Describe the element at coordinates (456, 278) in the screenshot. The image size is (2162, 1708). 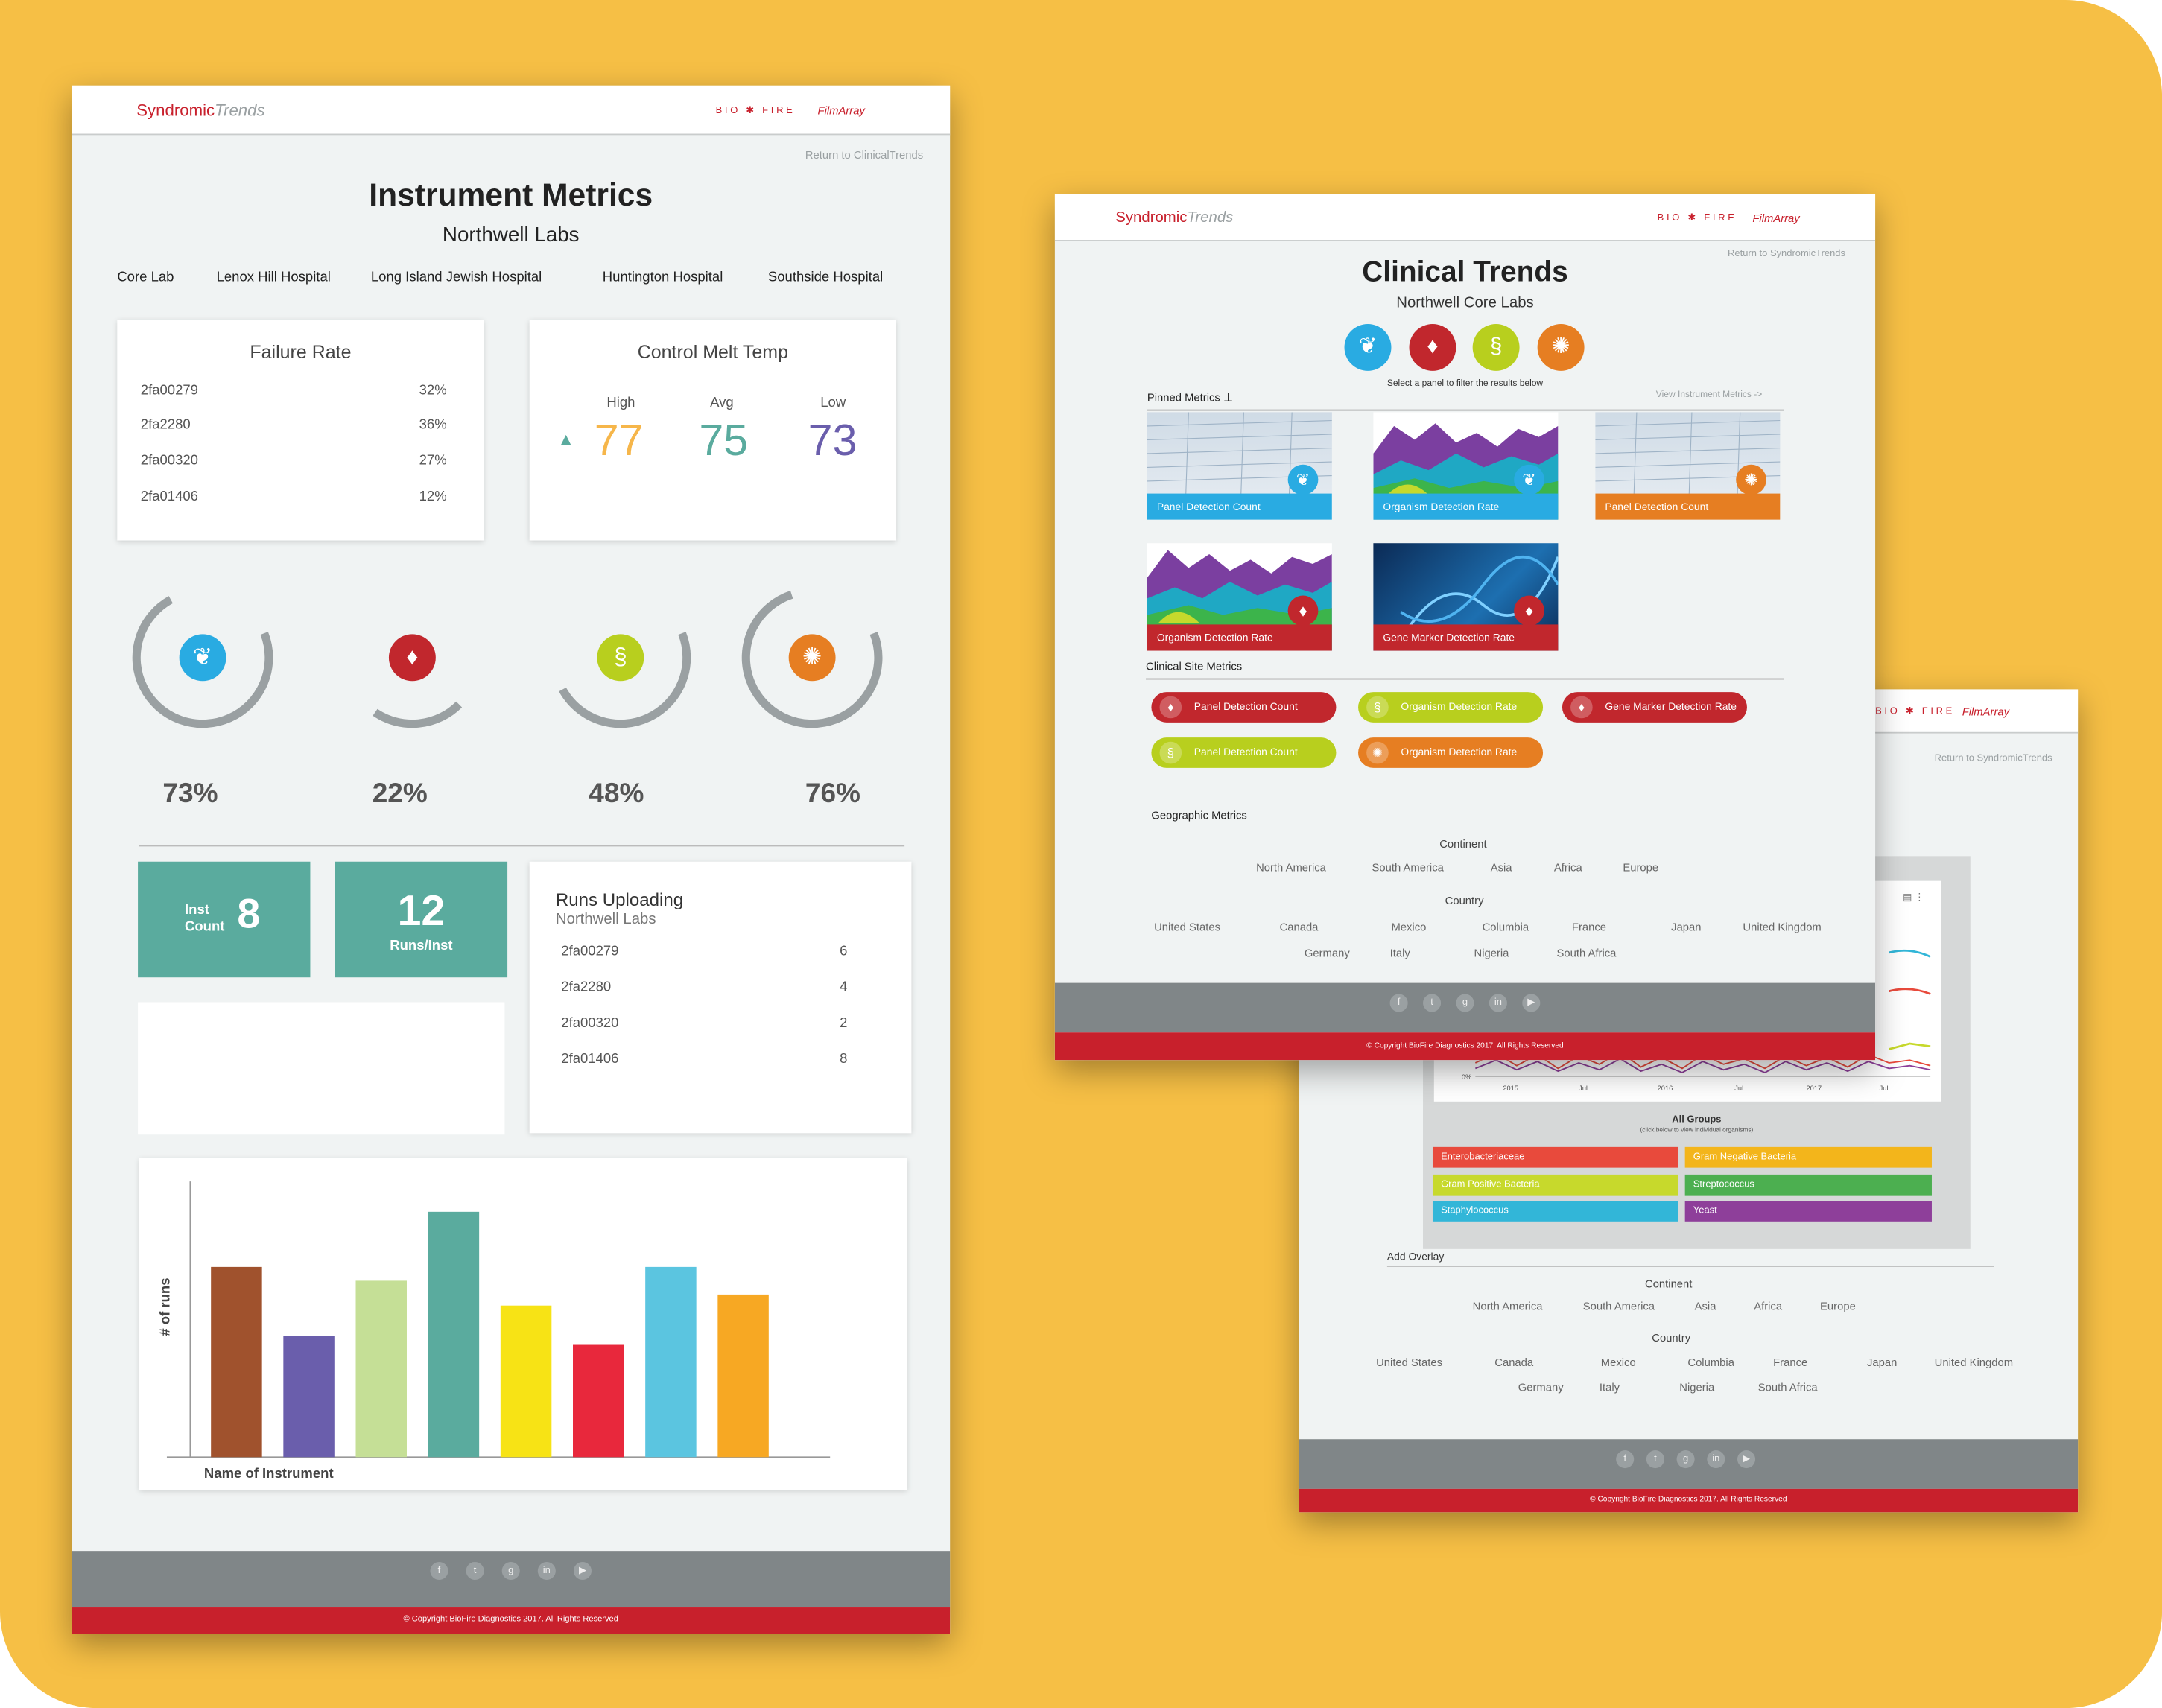
I see `tab-long-island-jewish: Long Island Jewish Hospital` at that location.